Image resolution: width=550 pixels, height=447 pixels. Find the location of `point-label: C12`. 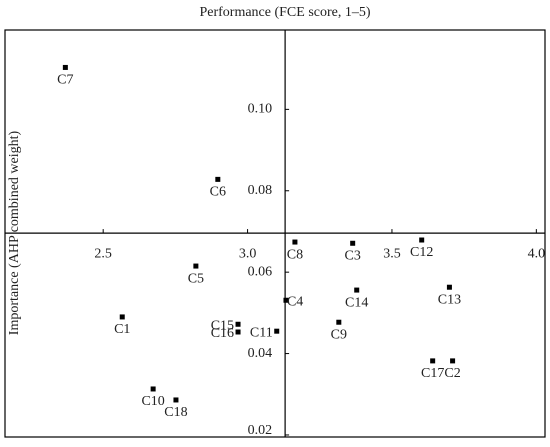

point-label: C12 is located at coordinates (421, 252).